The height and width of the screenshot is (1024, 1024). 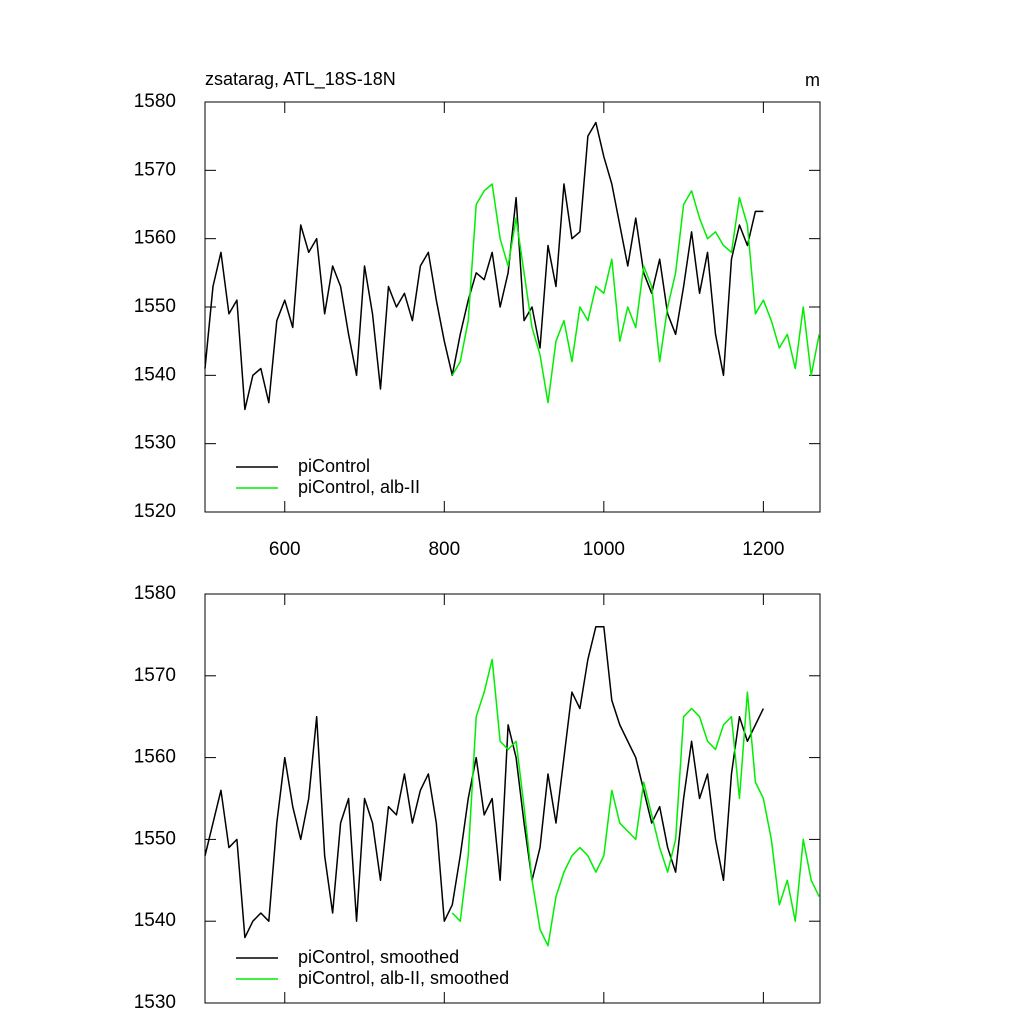 What do you see at coordinates (285, 549) in the screenshot?
I see `x-tick-label: 600` at bounding box center [285, 549].